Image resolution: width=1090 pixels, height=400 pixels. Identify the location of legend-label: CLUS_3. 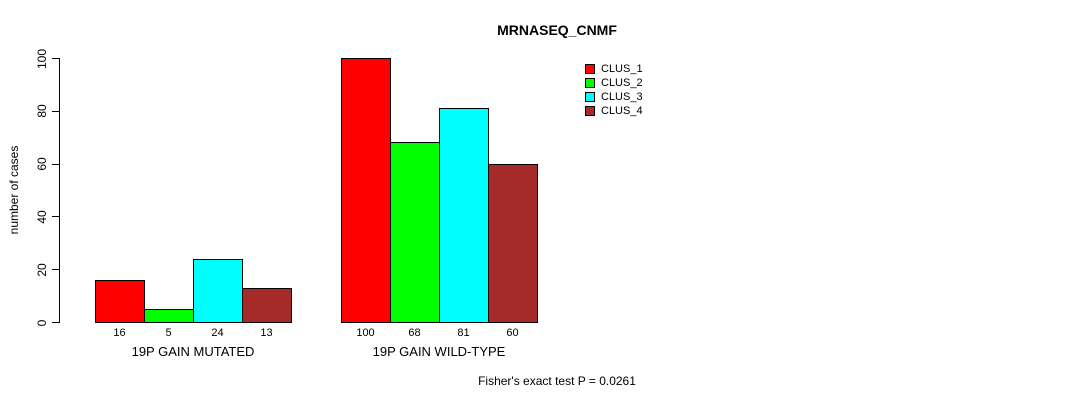
(622, 97).